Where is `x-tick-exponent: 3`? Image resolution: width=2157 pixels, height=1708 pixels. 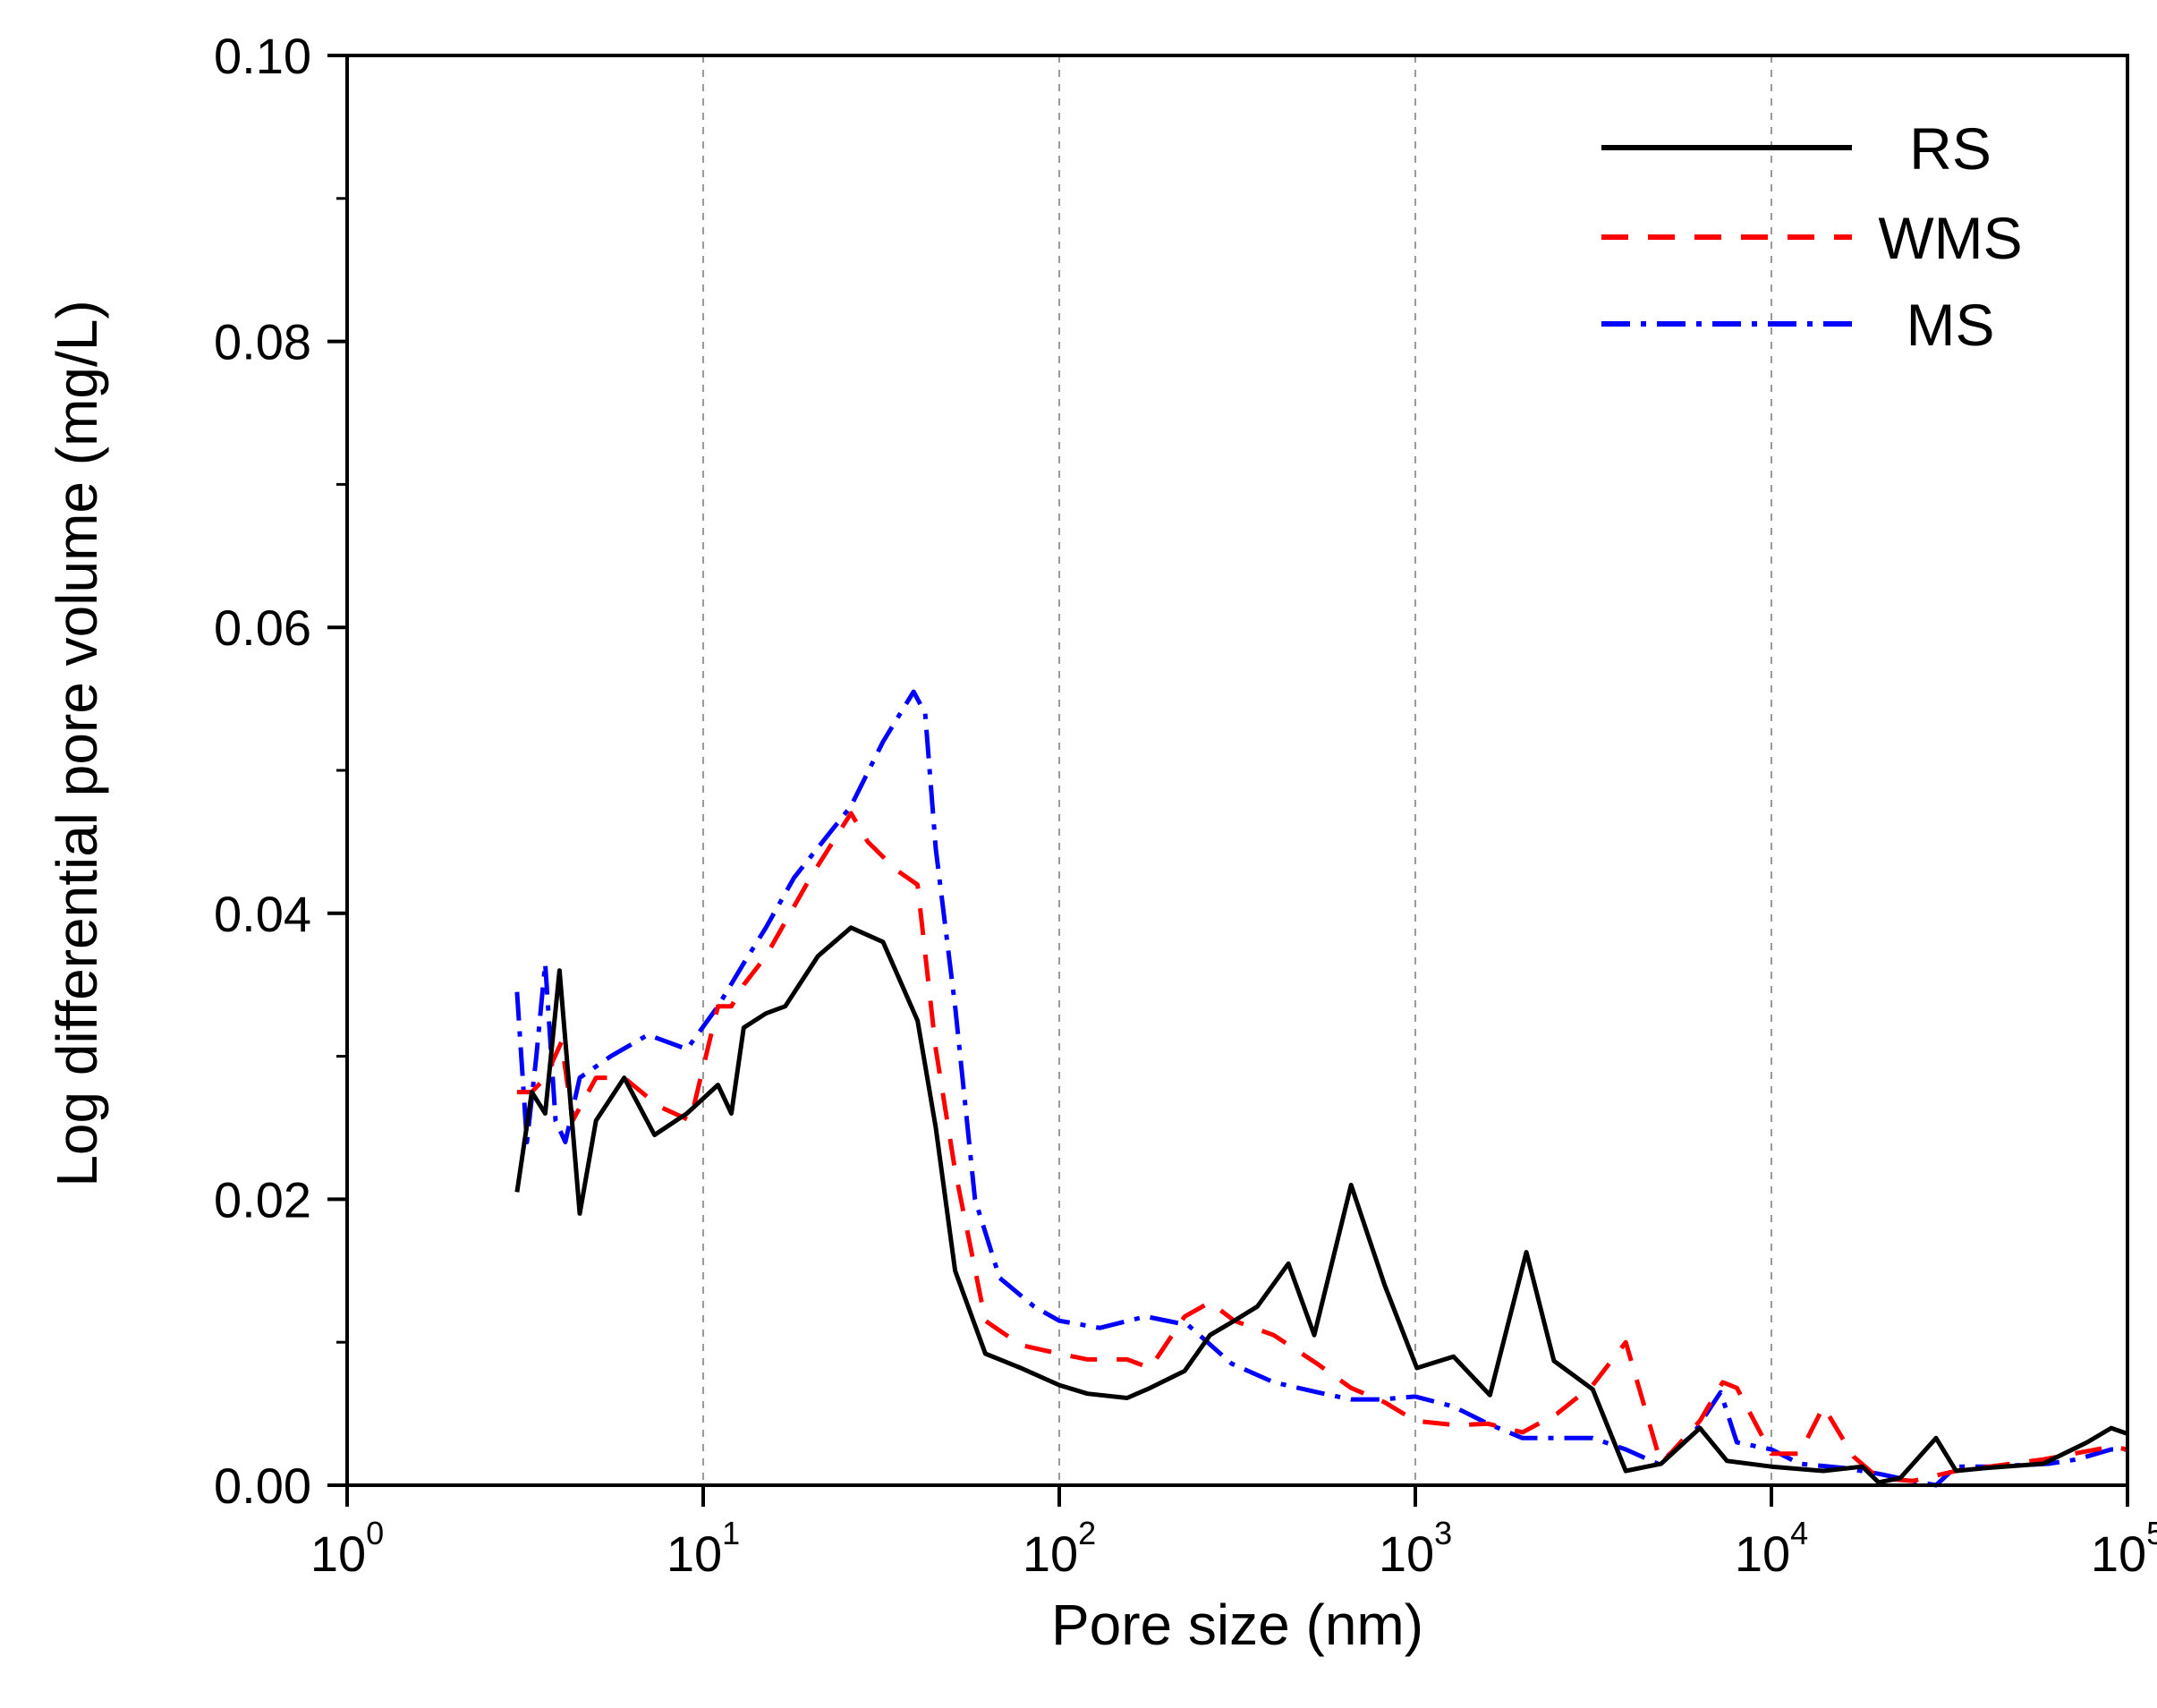
x-tick-exponent: 3 is located at coordinates (1443, 1533).